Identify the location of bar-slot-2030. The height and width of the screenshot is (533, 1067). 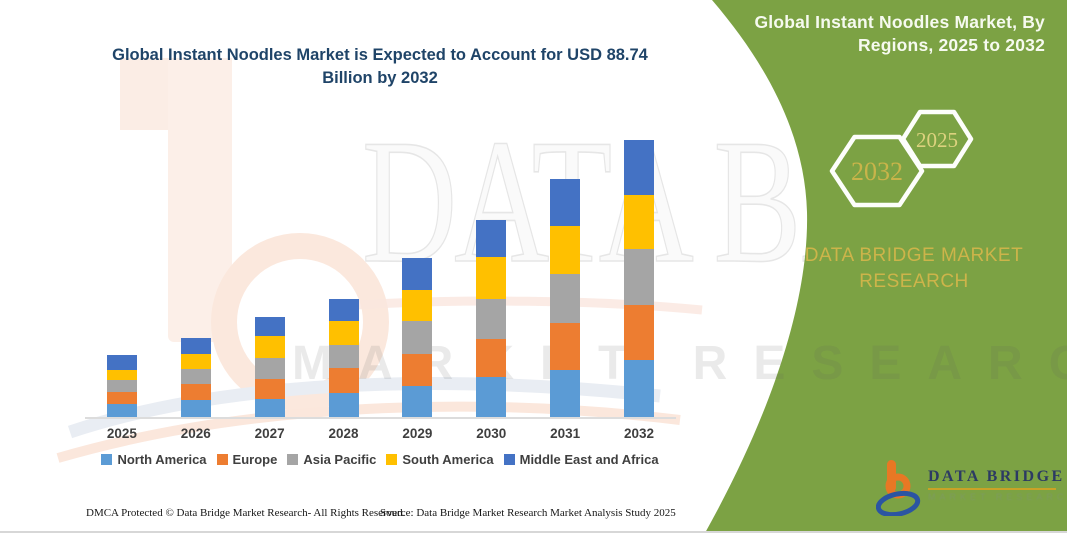
(491, 267).